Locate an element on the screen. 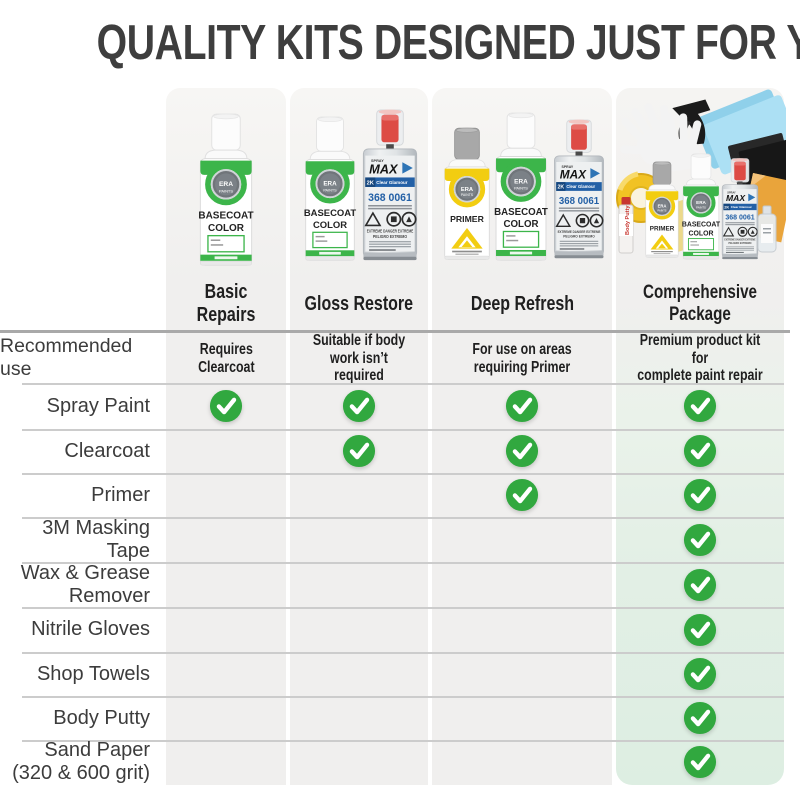 This screenshot has width=800, height=800. feature-label: 3M Masking Tape is located at coordinates (96, 539).